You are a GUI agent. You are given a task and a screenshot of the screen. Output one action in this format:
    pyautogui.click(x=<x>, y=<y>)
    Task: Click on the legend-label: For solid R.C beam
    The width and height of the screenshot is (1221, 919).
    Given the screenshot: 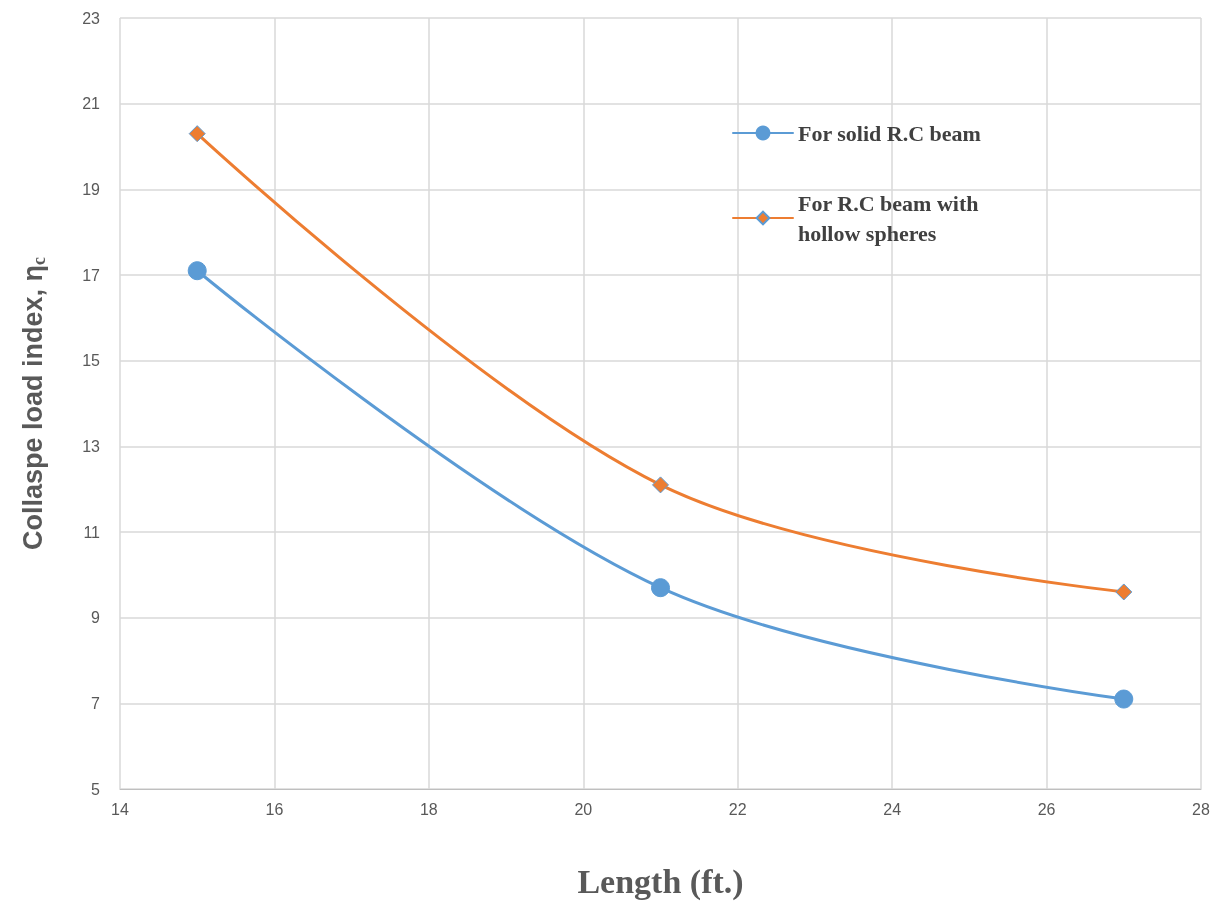 What is the action you would take?
    pyautogui.click(x=889, y=133)
    